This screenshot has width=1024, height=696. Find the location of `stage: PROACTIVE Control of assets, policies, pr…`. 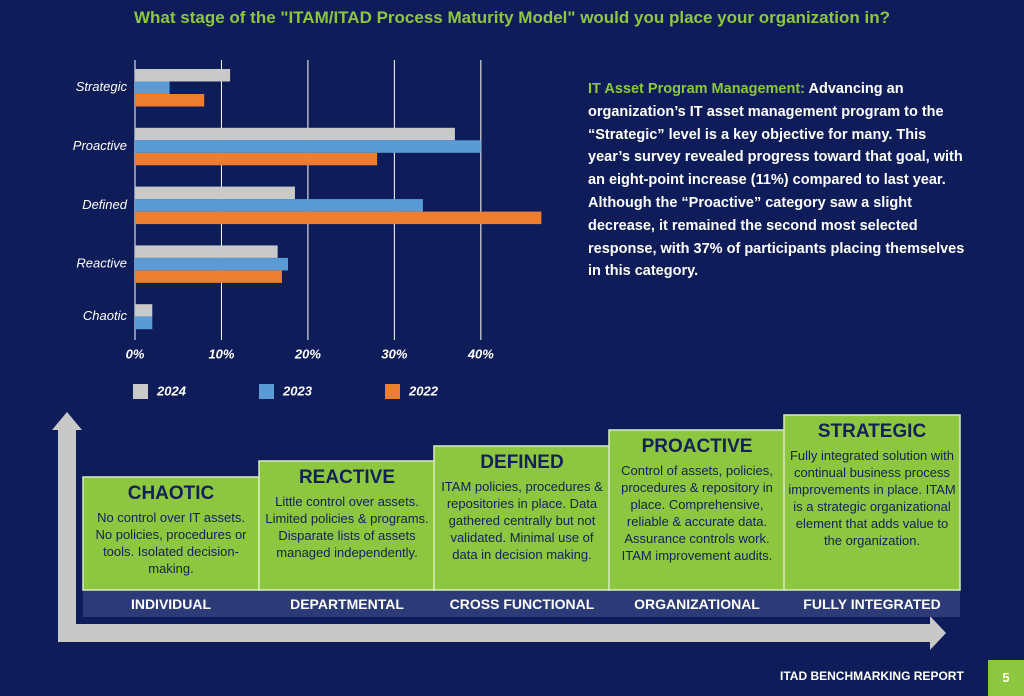

stage: PROACTIVE Control of assets, policies, pr… is located at coordinates (697, 497).